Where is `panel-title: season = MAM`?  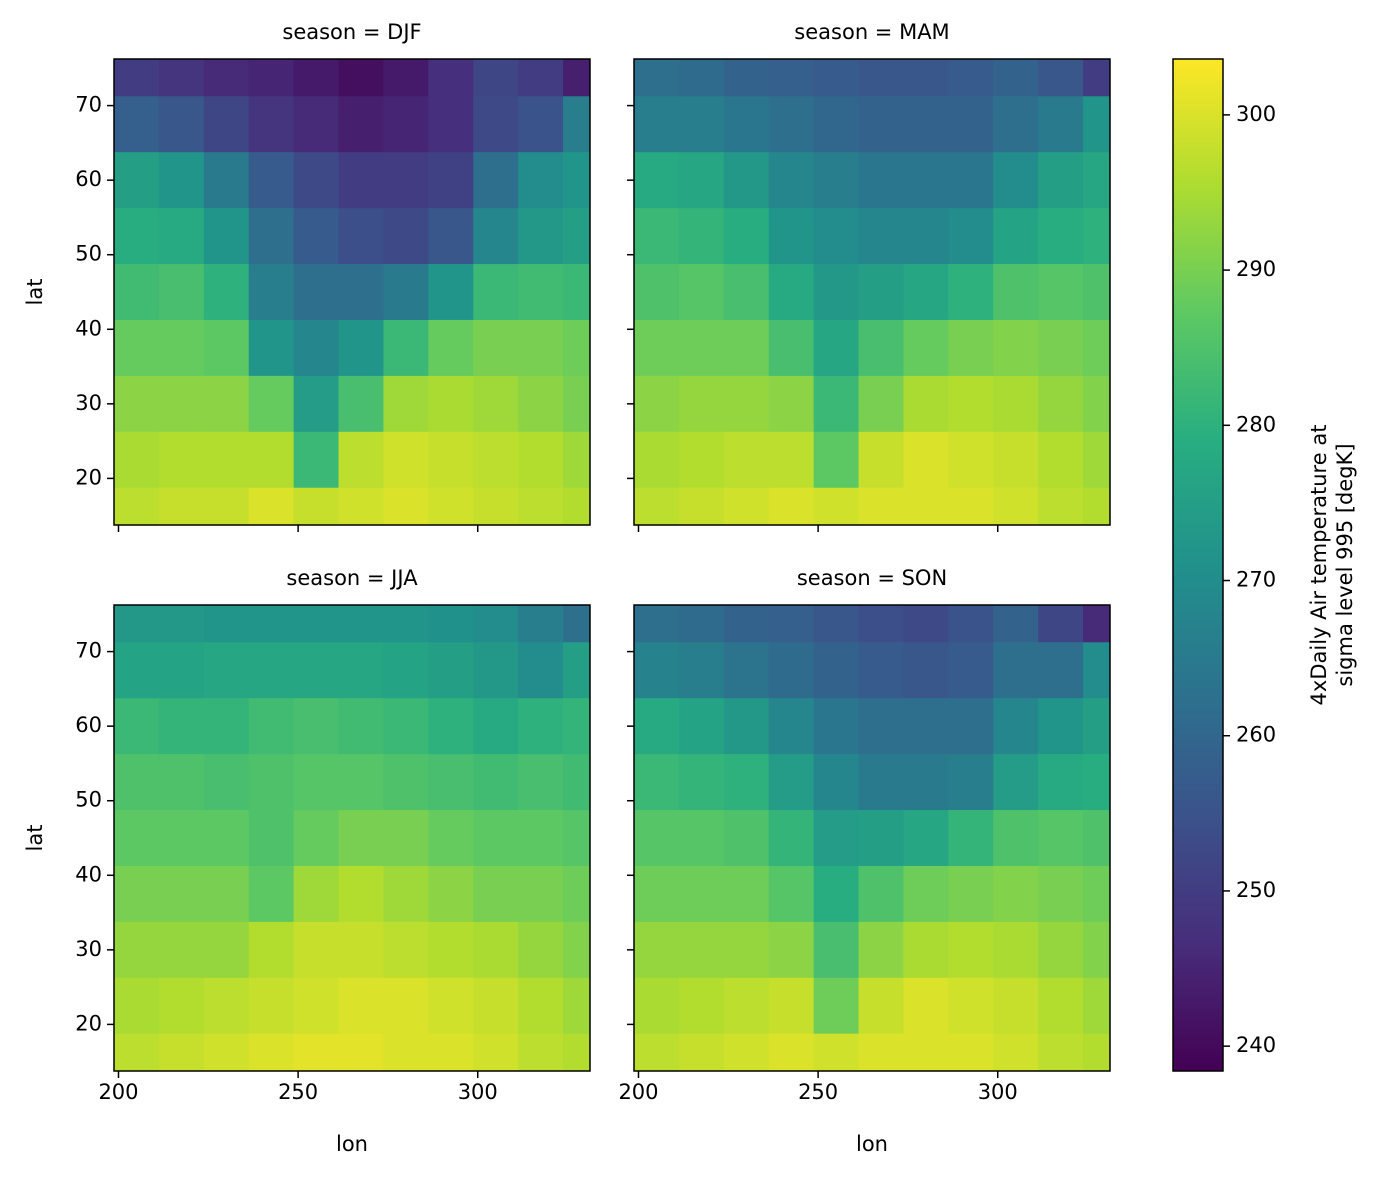
panel-title: season = MAM is located at coordinates (871, 32).